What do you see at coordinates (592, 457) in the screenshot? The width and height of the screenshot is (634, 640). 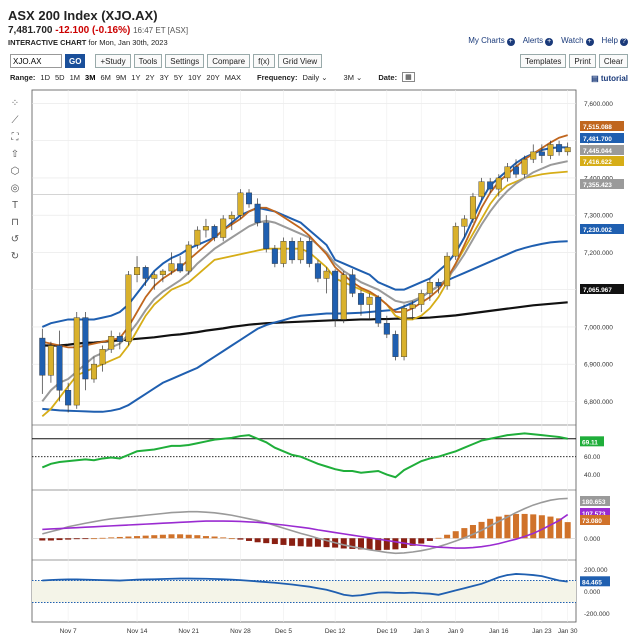 I see `stoch-tick-label: 60.00` at bounding box center [592, 457].